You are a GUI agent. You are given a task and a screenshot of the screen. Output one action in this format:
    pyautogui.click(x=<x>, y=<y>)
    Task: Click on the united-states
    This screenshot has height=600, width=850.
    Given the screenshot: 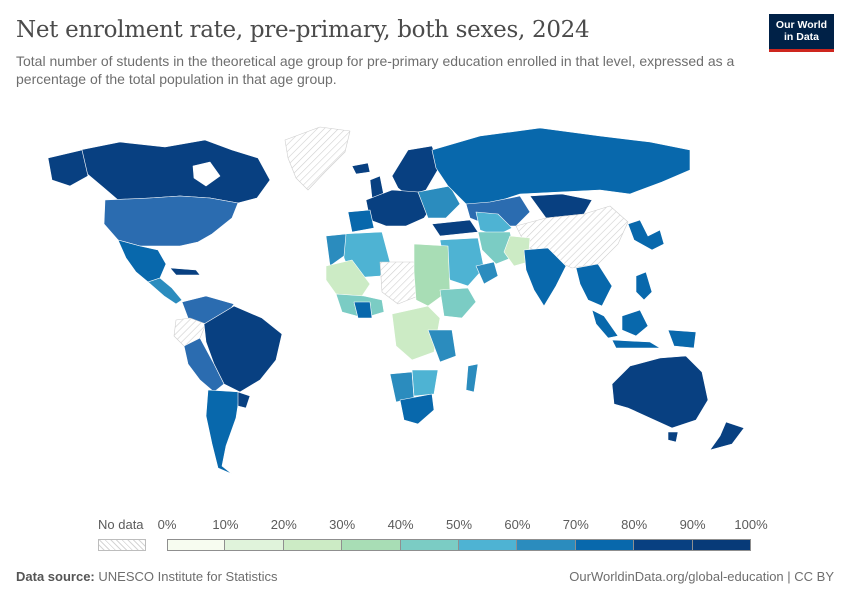 What is the action you would take?
    pyautogui.click(x=171, y=221)
    